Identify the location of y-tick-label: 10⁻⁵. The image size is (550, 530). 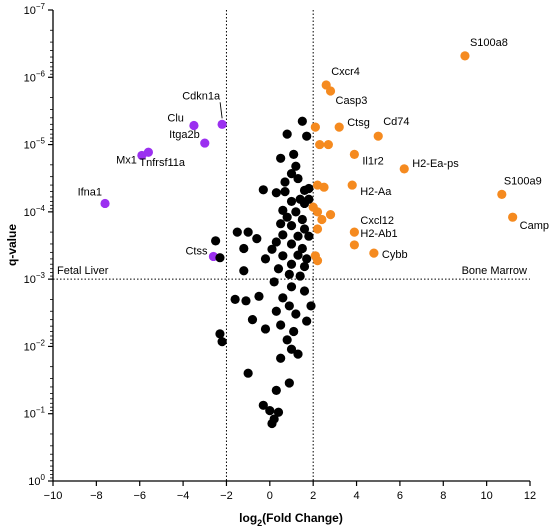
(35, 144).